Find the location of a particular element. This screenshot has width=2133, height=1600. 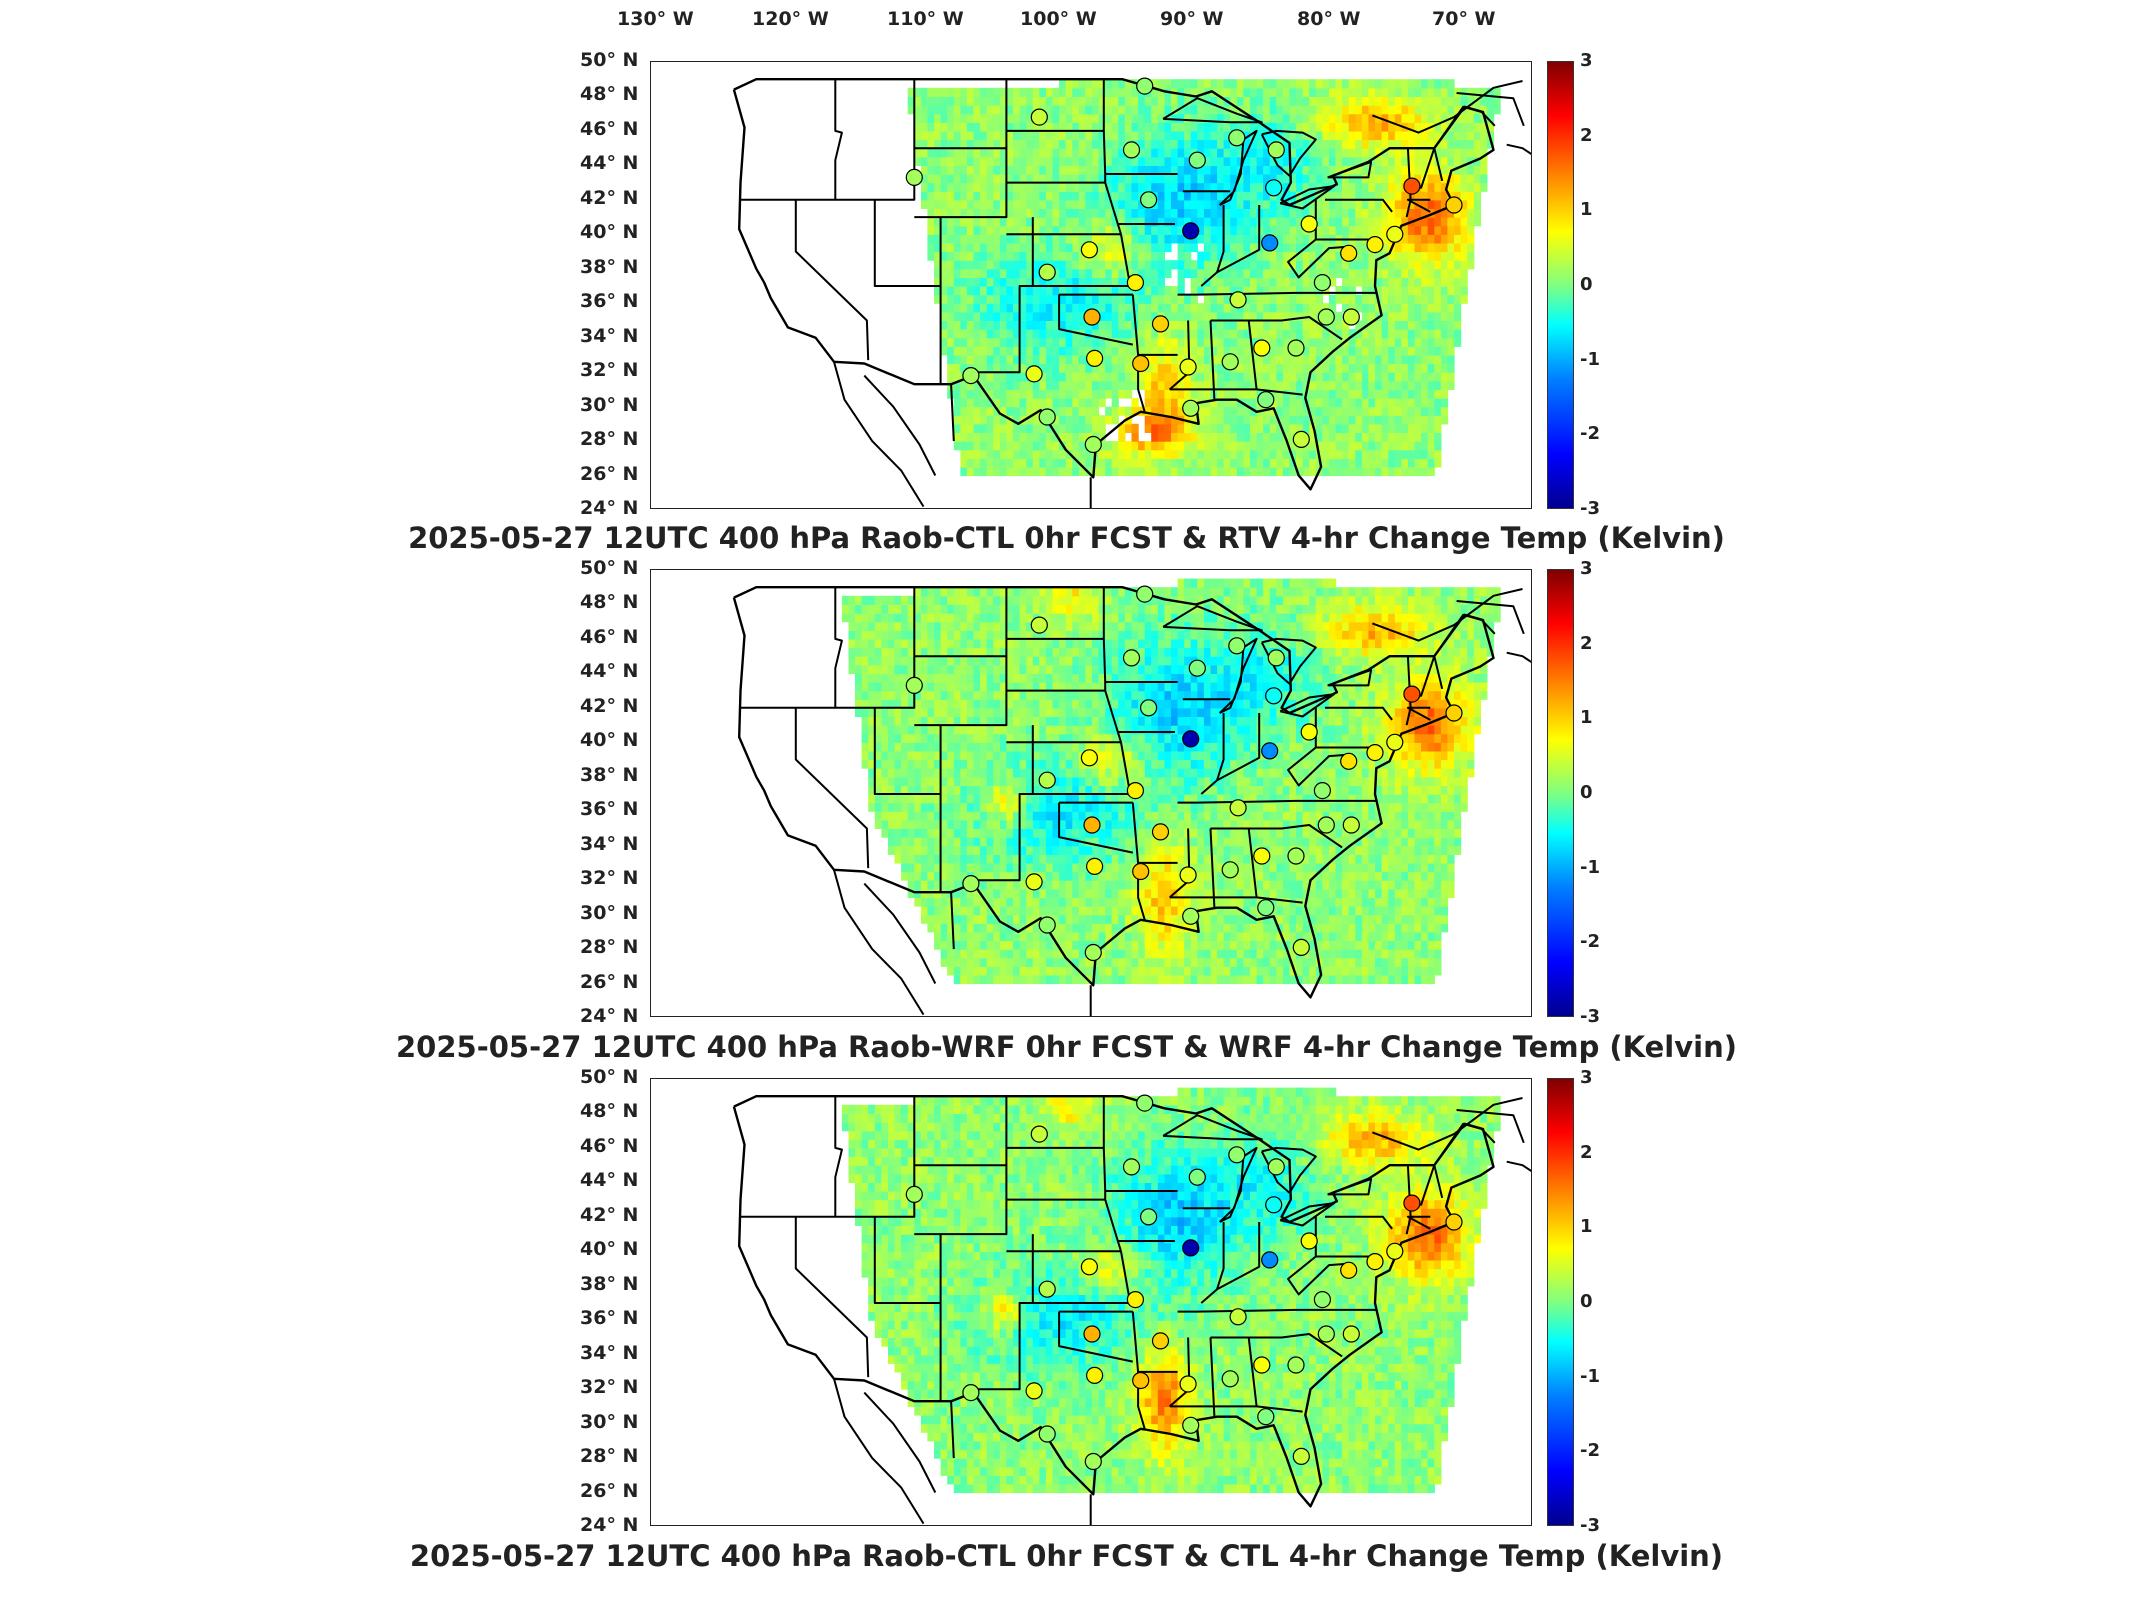

lon-label: 80° W is located at coordinates (1329, 19).